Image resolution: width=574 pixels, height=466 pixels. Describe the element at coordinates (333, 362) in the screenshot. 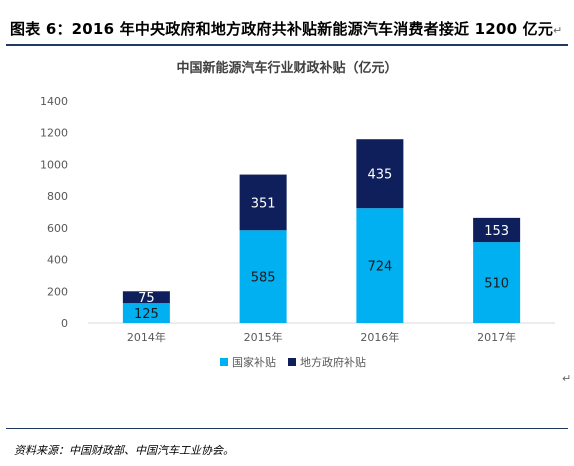

I see `legend-label: 地方政府补贴` at that location.